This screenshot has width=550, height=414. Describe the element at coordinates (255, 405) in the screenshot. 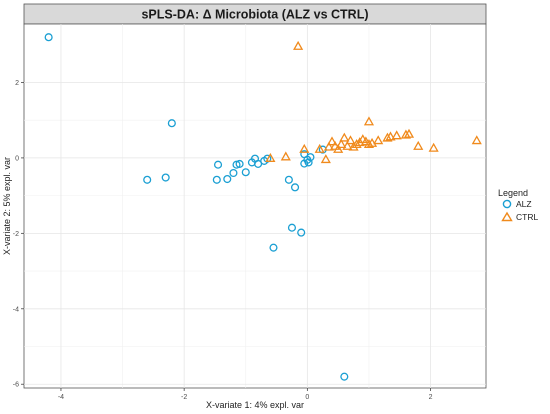

I see `x-axis-label: X-variate 1: 4% expl. var` at that location.